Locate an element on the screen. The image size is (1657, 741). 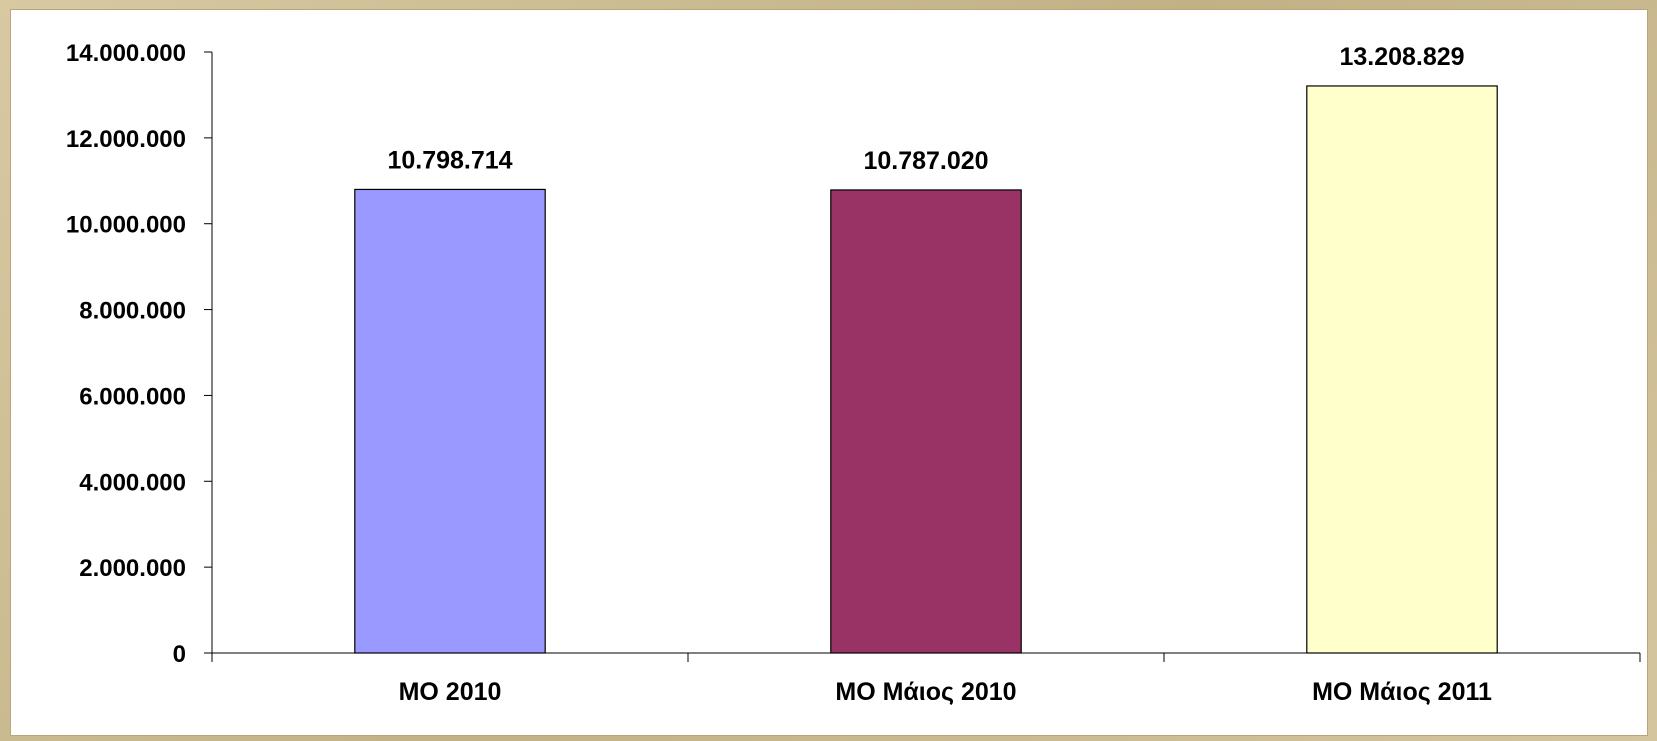
y-tick-label: 6.000.000 is located at coordinates (132, 396).